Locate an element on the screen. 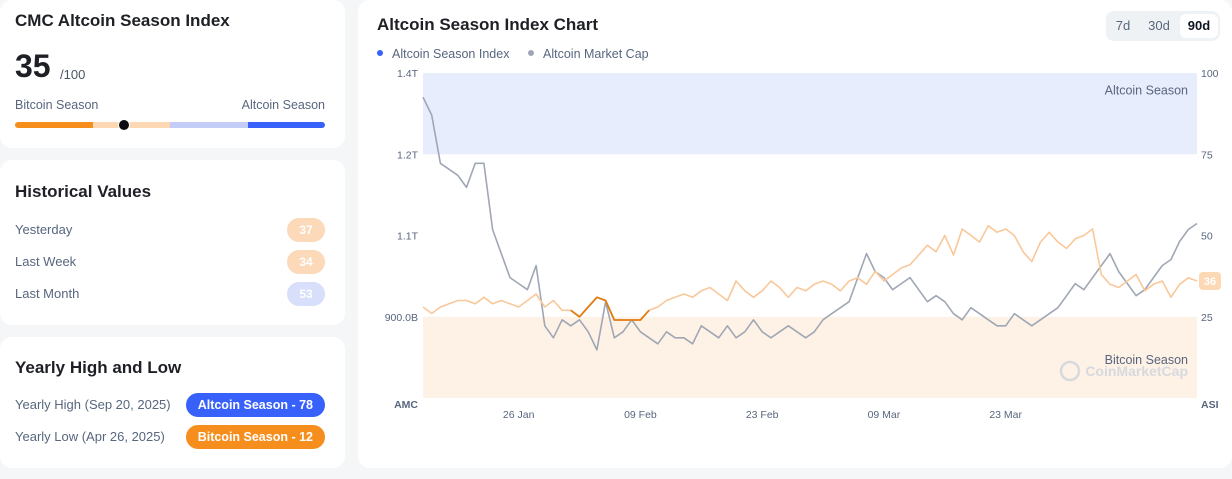  history-label: Last Week is located at coordinates (46, 261).